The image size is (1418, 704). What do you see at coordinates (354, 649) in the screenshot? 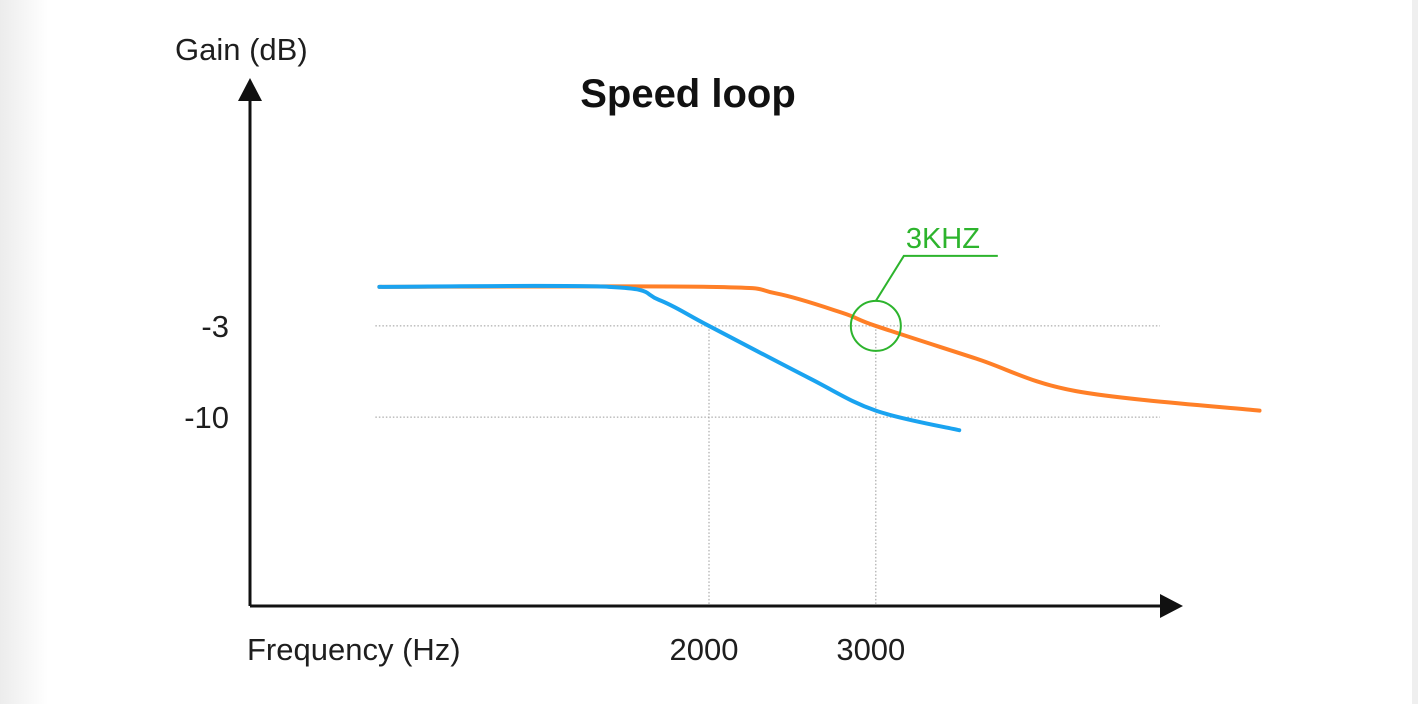
I see `x-axis-label: Frequency (Hz)` at bounding box center [354, 649].